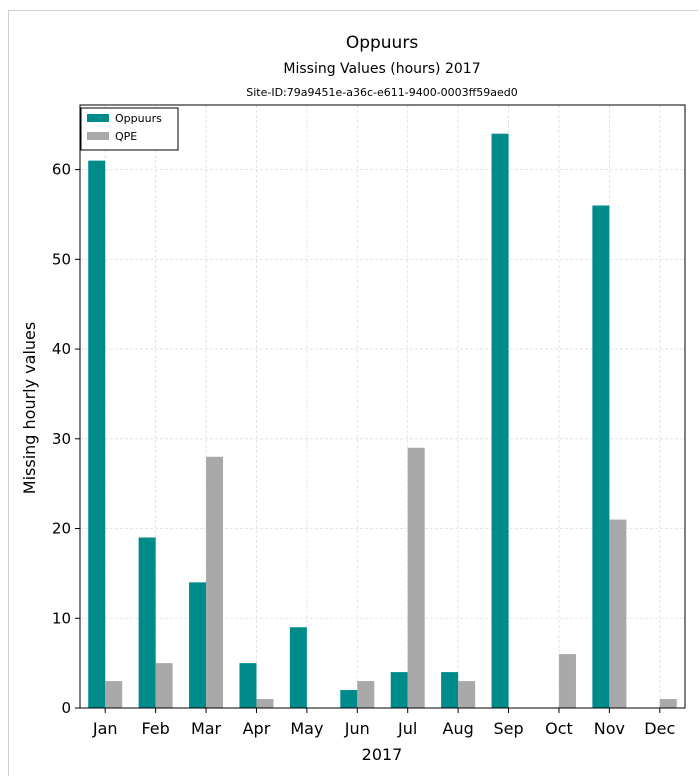 This screenshot has width=700, height=776. I want to click on bar-qpe-dec, so click(668, 703).